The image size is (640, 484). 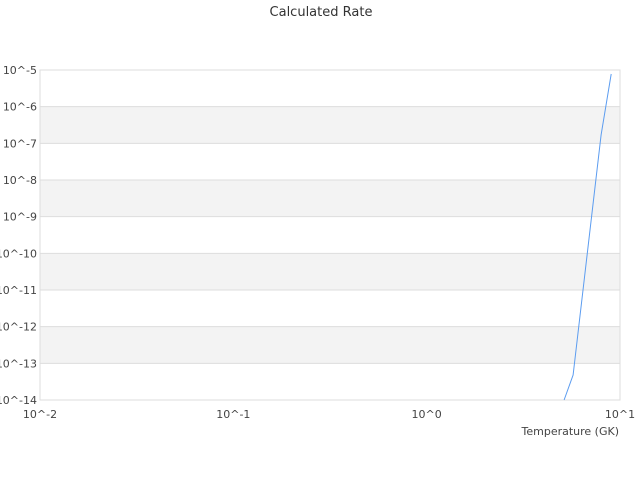 What do you see at coordinates (18, 290) in the screenshot?
I see `y-tick-label: 10^-11` at bounding box center [18, 290].